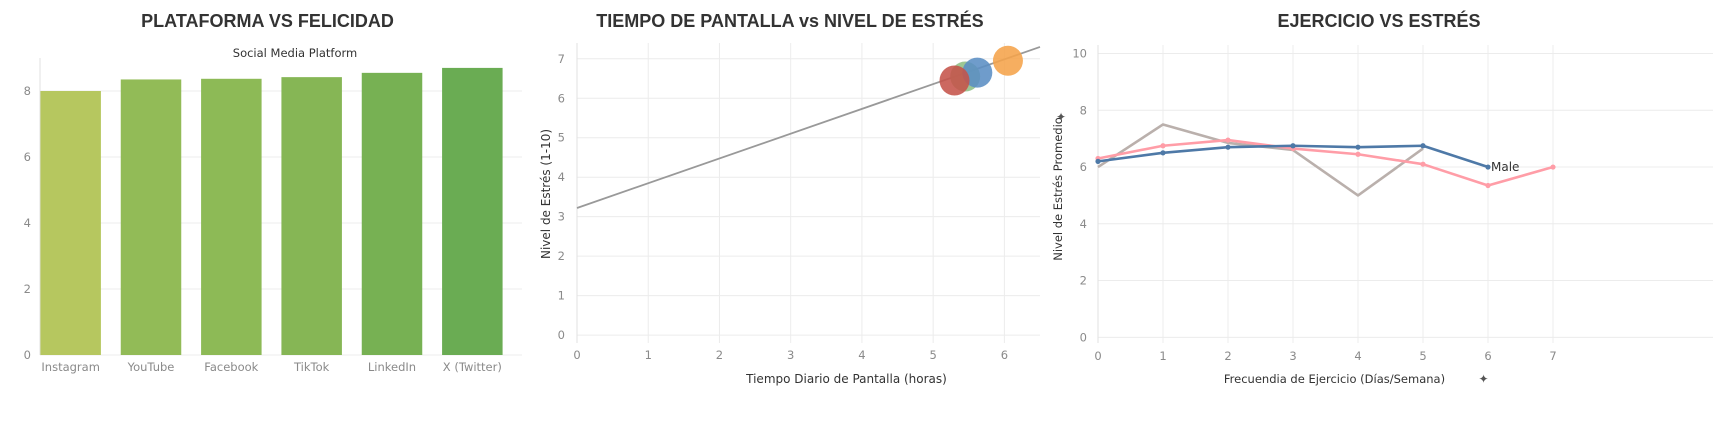 This screenshot has height=445, width=1713. I want to click on x-tick-label: LinkedIn, so click(392, 367).